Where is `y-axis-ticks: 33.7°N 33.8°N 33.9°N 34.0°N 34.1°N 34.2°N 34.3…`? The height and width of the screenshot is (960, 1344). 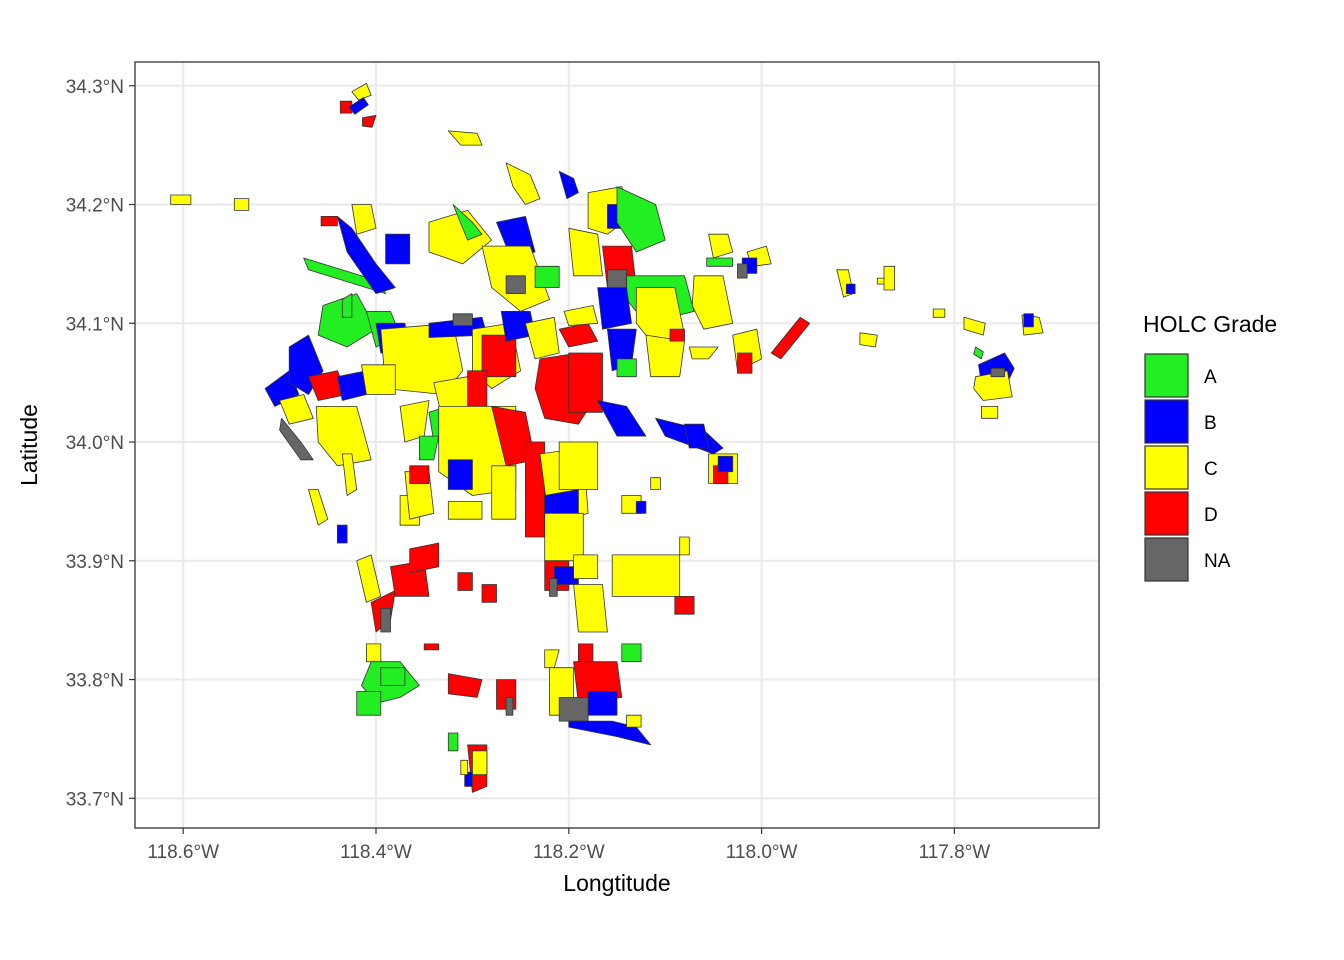 y-axis-ticks: 33.7°N 33.8°N 33.9°N 34.0°N 34.1°N 34.2°N 34.3… is located at coordinates (100, 443).